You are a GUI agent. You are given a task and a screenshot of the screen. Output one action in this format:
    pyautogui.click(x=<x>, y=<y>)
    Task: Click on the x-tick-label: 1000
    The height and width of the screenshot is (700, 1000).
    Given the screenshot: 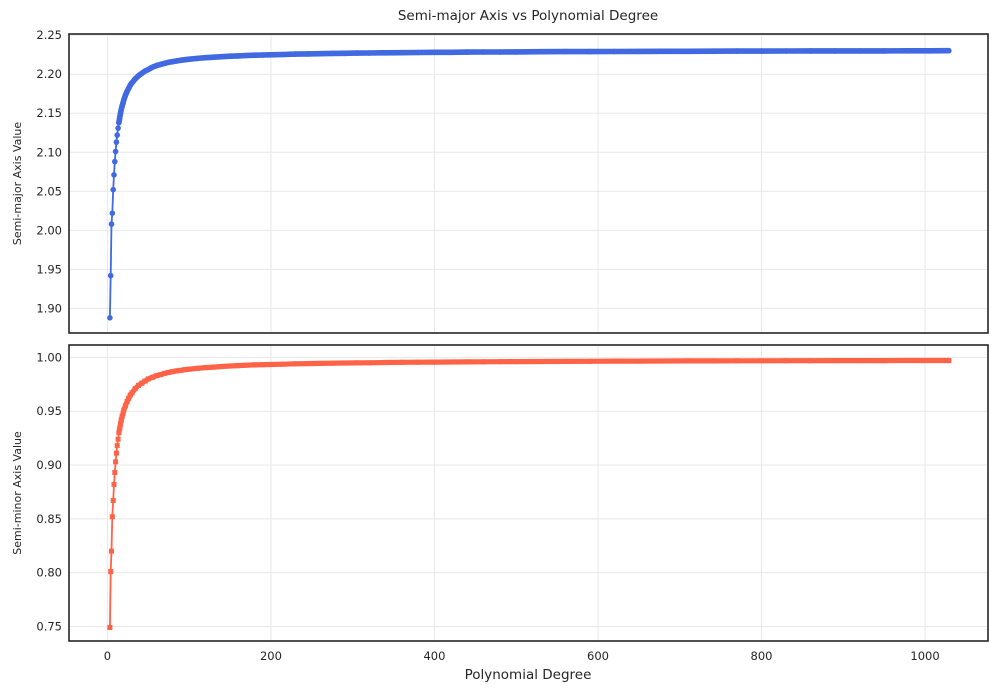 What is the action you would take?
    pyautogui.click(x=924, y=656)
    